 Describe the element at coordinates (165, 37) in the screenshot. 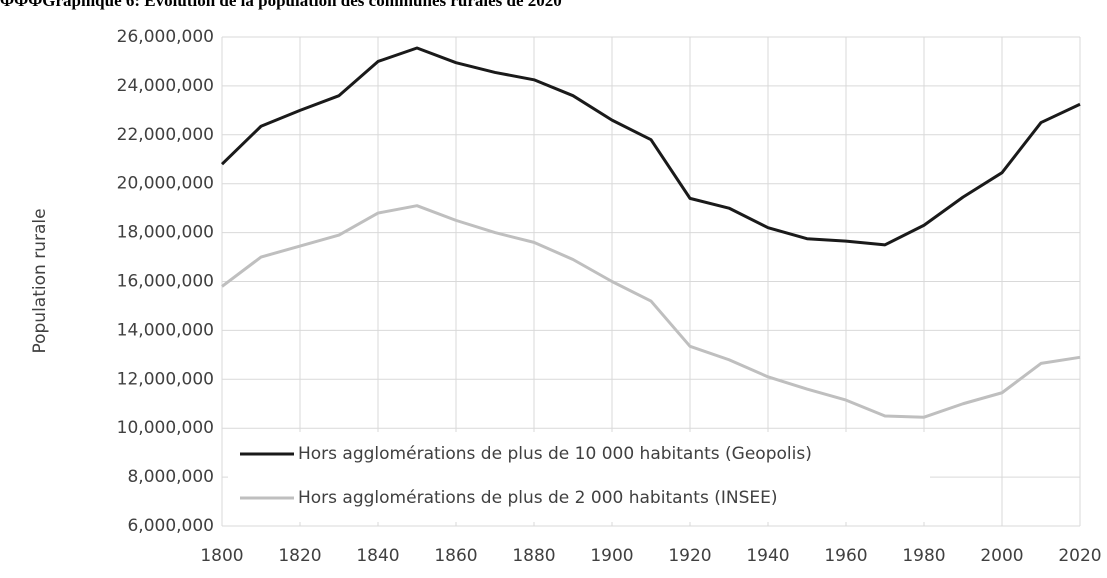

I see `y-tick-label: 26,000,000` at that location.